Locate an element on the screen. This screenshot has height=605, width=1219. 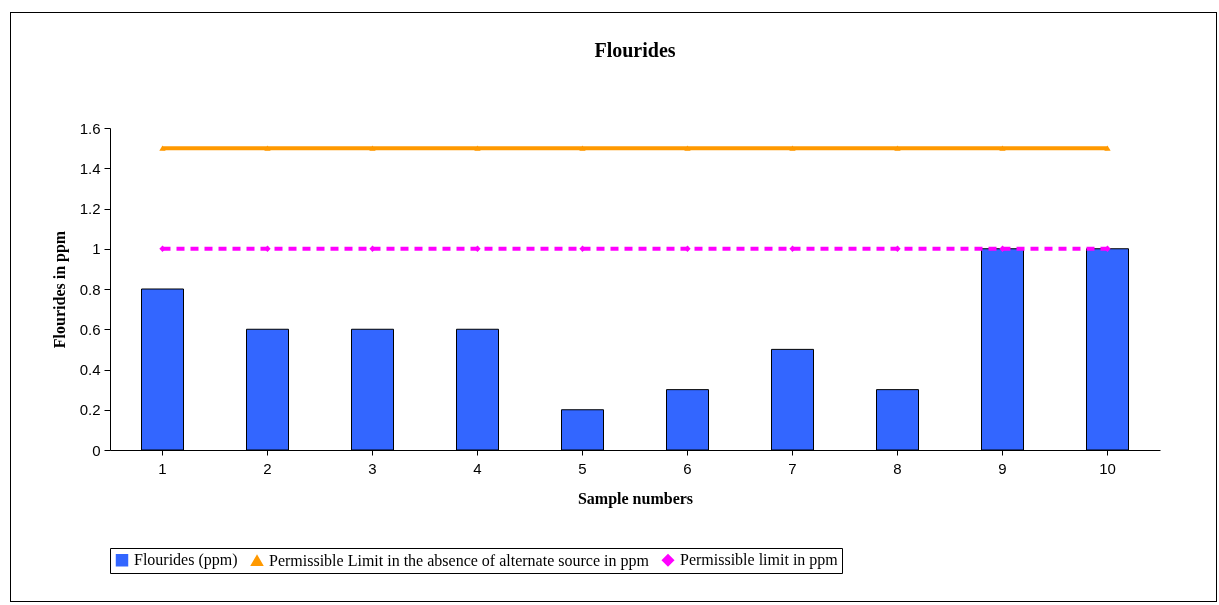
x-axis-title: Sample numbers is located at coordinates (635, 498).